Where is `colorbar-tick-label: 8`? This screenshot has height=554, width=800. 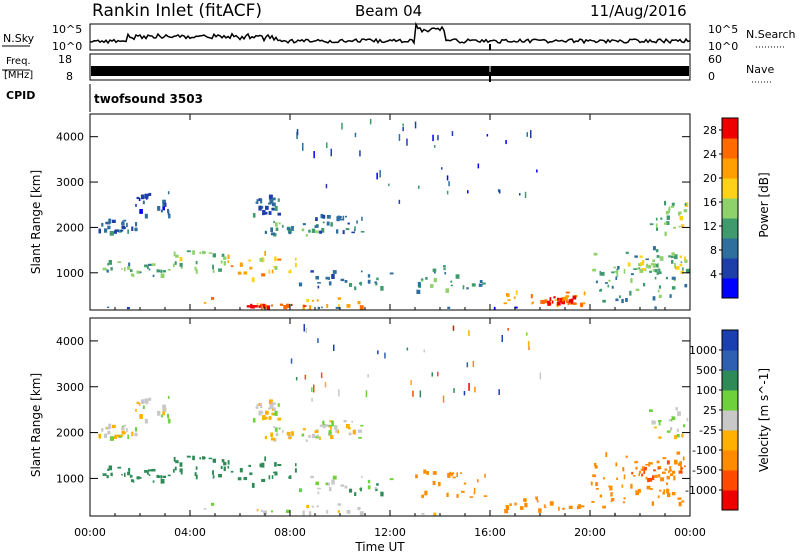
colorbar-tick-label: 8 is located at coordinates (713, 250).